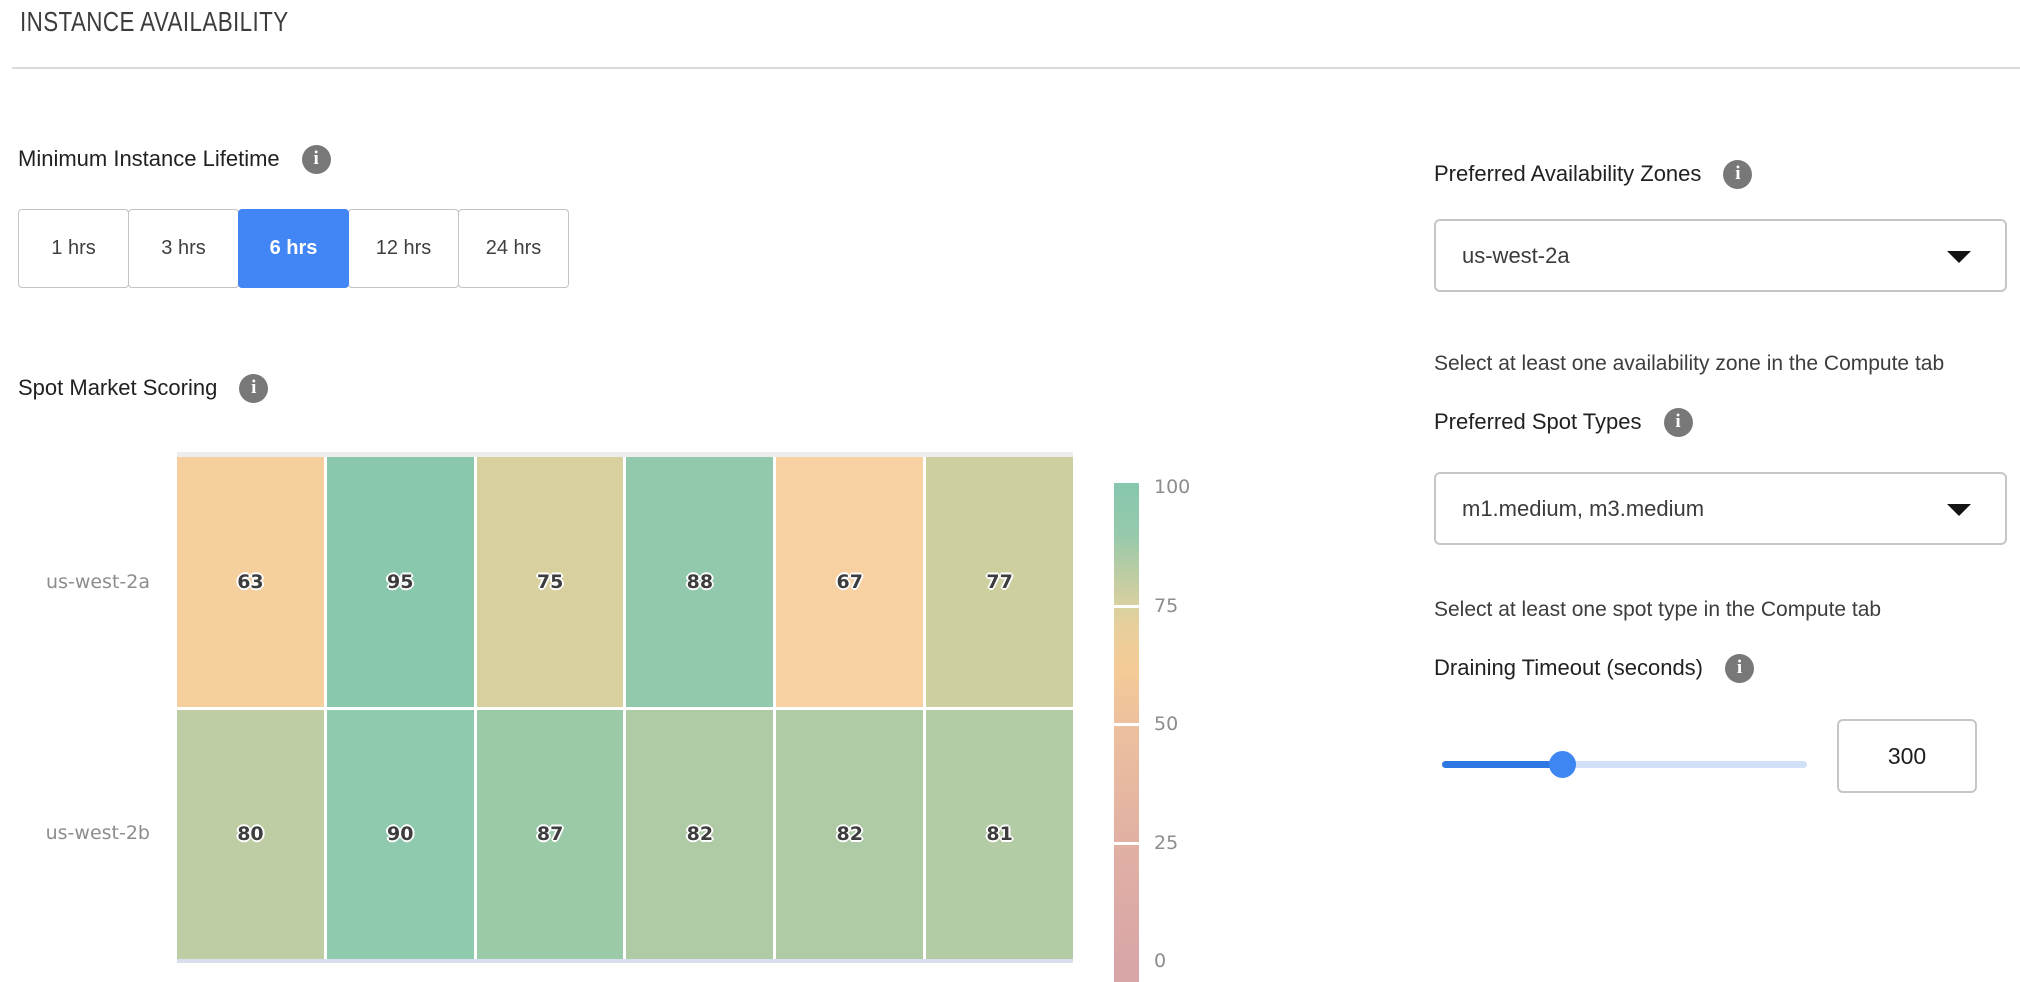 This screenshot has height=982, width=2020. What do you see at coordinates (400, 834) in the screenshot?
I see `heatmap-cell: 90` at bounding box center [400, 834].